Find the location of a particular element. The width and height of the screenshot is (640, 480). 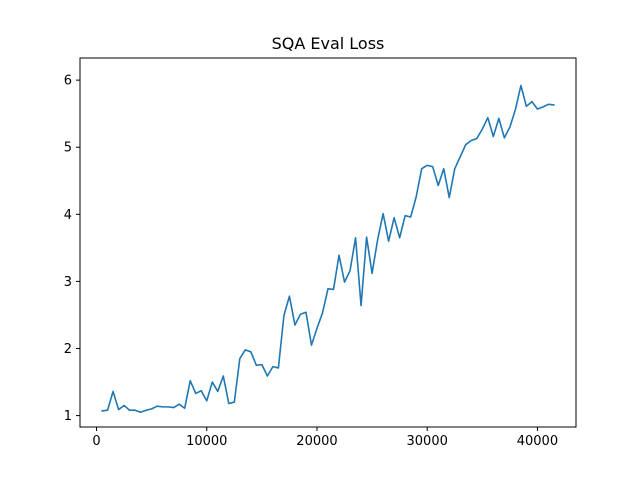

x-tick-label: 10000 is located at coordinates (206, 441).